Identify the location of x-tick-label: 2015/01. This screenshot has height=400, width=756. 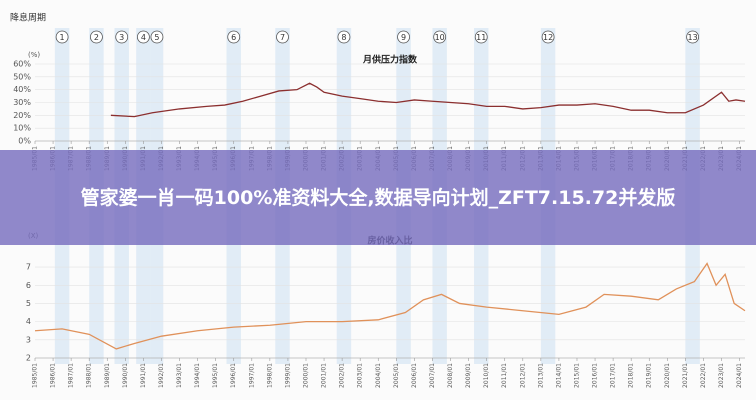
(576, 375).